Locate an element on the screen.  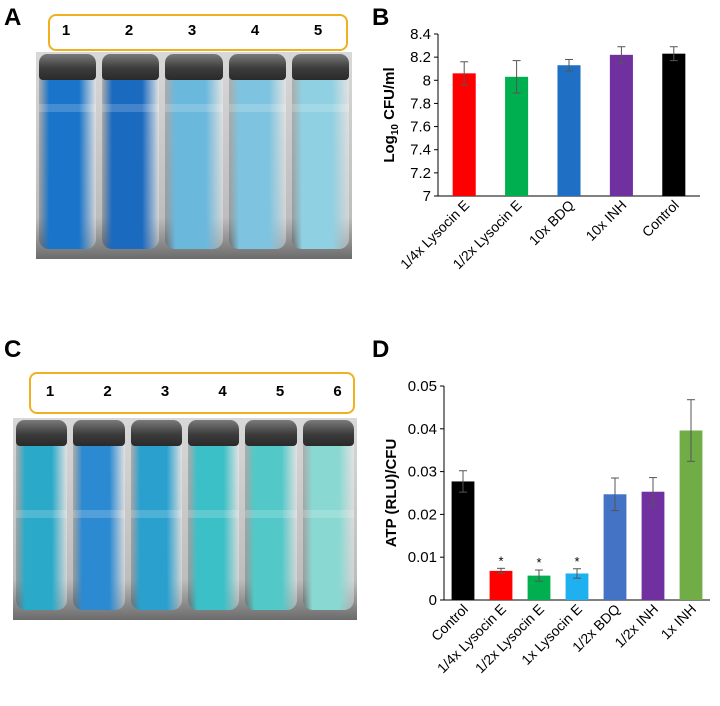
y-tick-label: 7.8 is located at coordinates (420, 103).